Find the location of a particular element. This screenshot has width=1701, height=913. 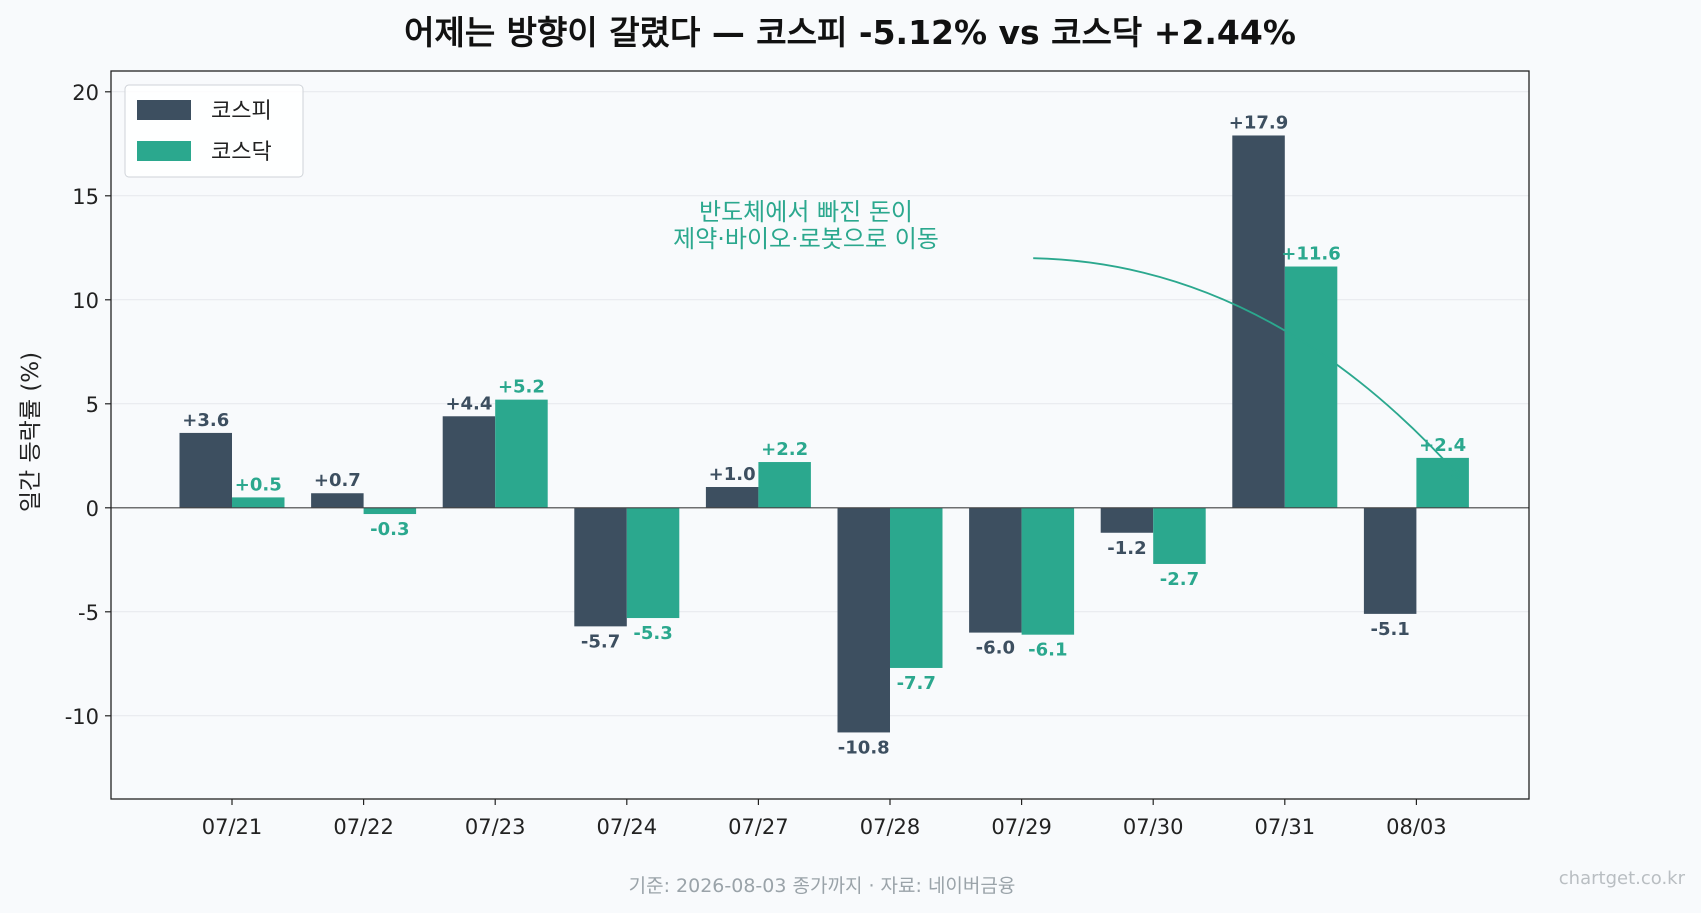

data-label-kospi: +17.9 is located at coordinates (1259, 122).